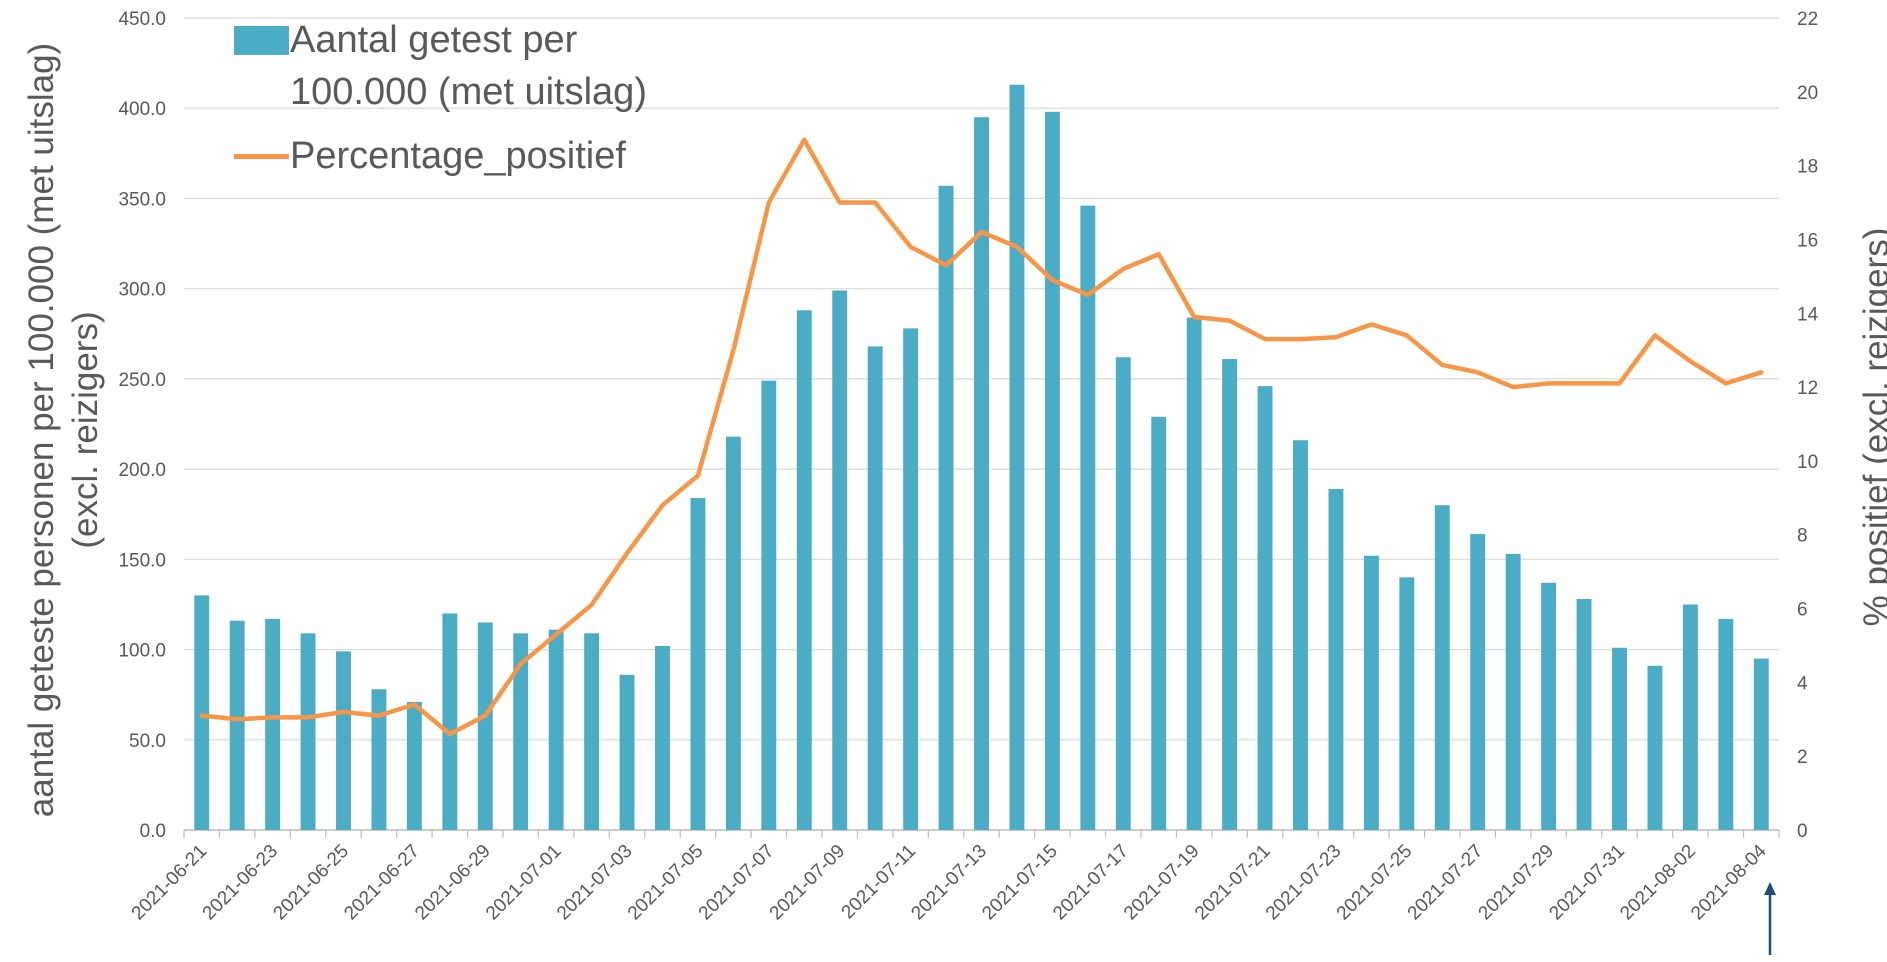  What do you see at coordinates (1807, 93) in the screenshot?
I see `y2-tick-label: 20` at bounding box center [1807, 93].